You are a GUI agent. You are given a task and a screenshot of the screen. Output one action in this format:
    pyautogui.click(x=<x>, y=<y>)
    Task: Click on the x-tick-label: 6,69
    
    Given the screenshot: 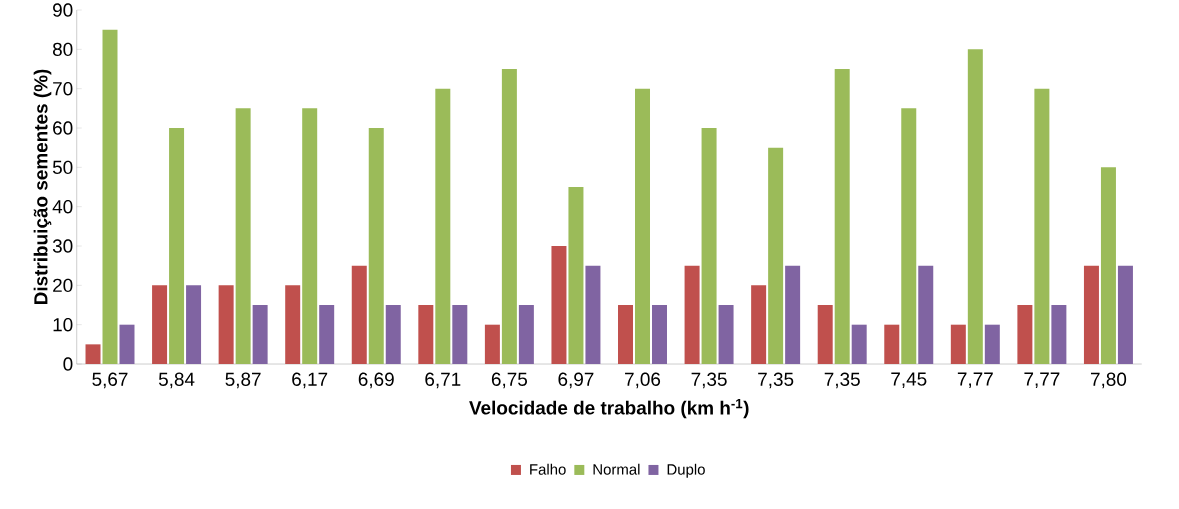 What is the action you would take?
    pyautogui.click(x=376, y=380)
    